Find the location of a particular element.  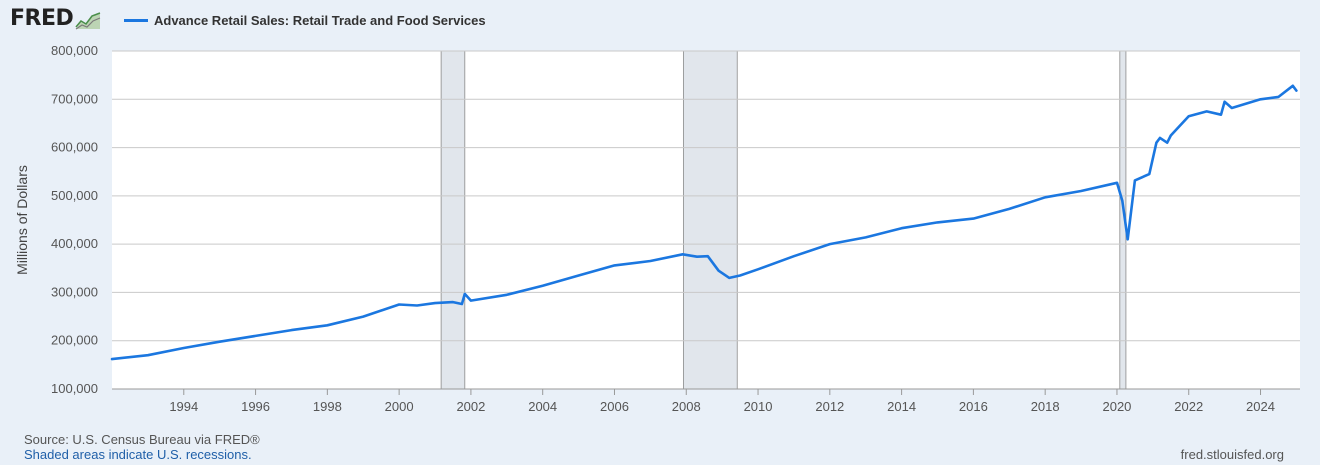

recession-note: Shaded areas indicate U.S. recessions. is located at coordinates (138, 454).